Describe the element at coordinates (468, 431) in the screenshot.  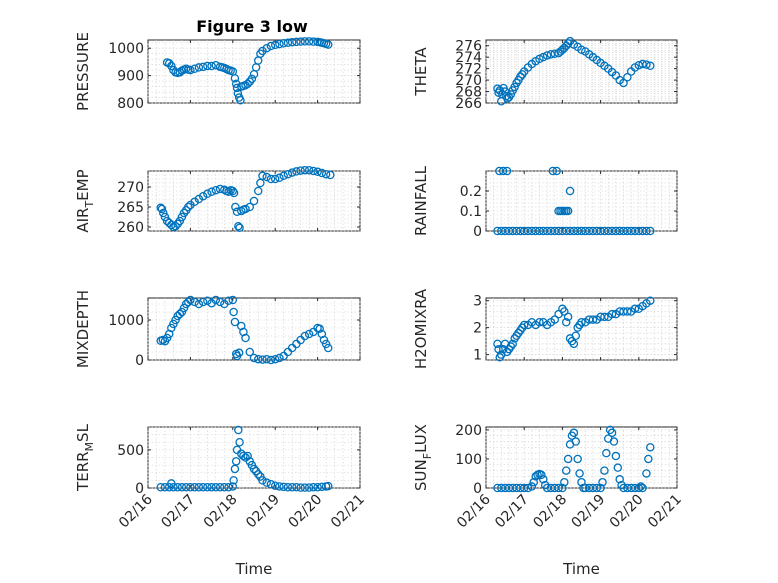
I see `y-tick-label: 200` at that location.